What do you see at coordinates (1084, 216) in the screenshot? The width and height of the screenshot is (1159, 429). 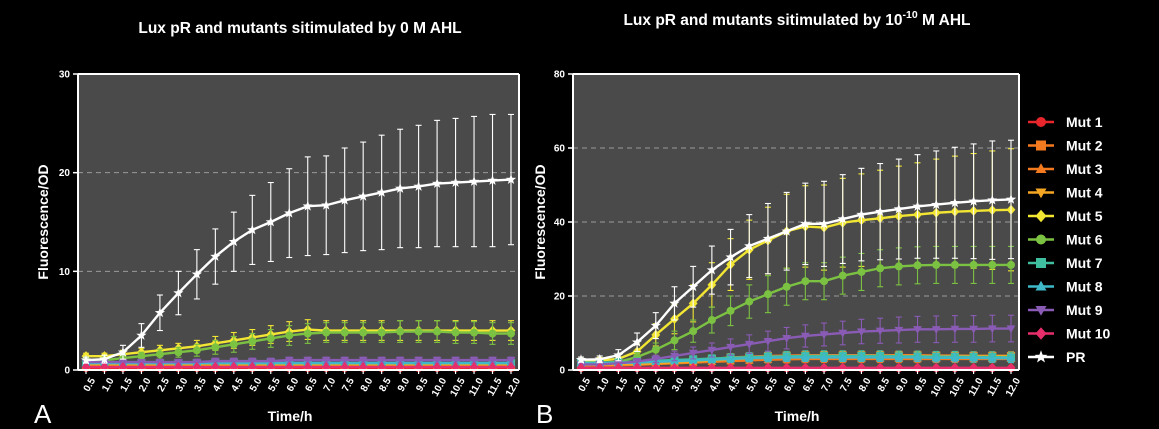 I see `legend-label-mut-5: Mut 5` at bounding box center [1084, 216].